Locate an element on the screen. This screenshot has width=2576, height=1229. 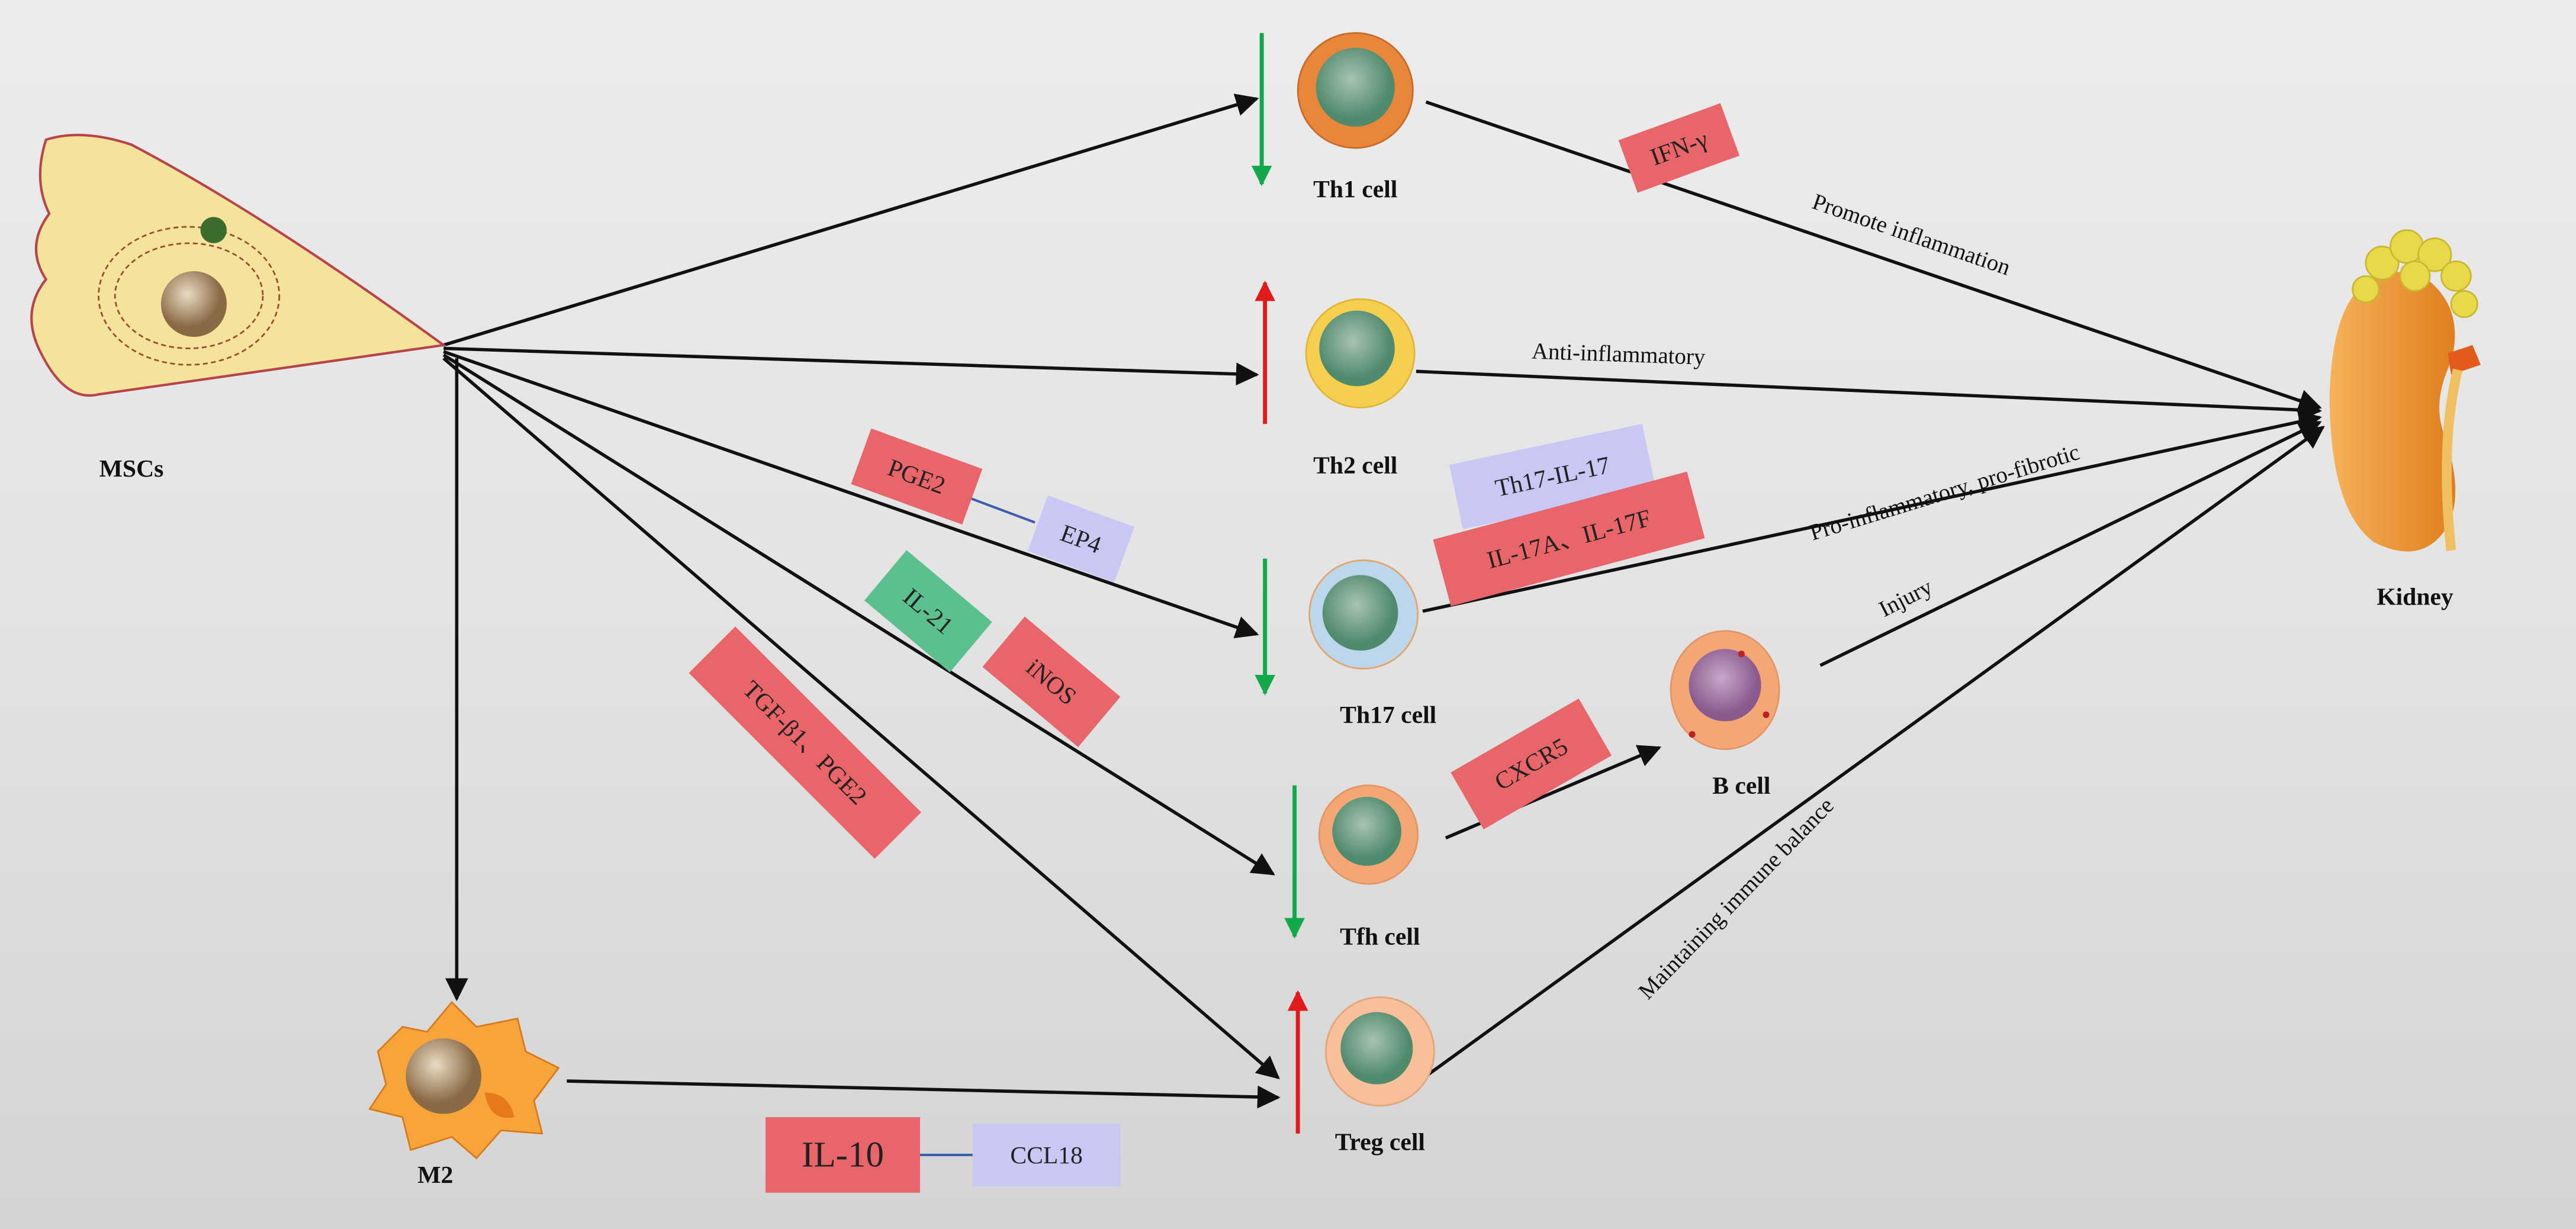
arrow-th2-kidney is located at coordinates (1870, 396).